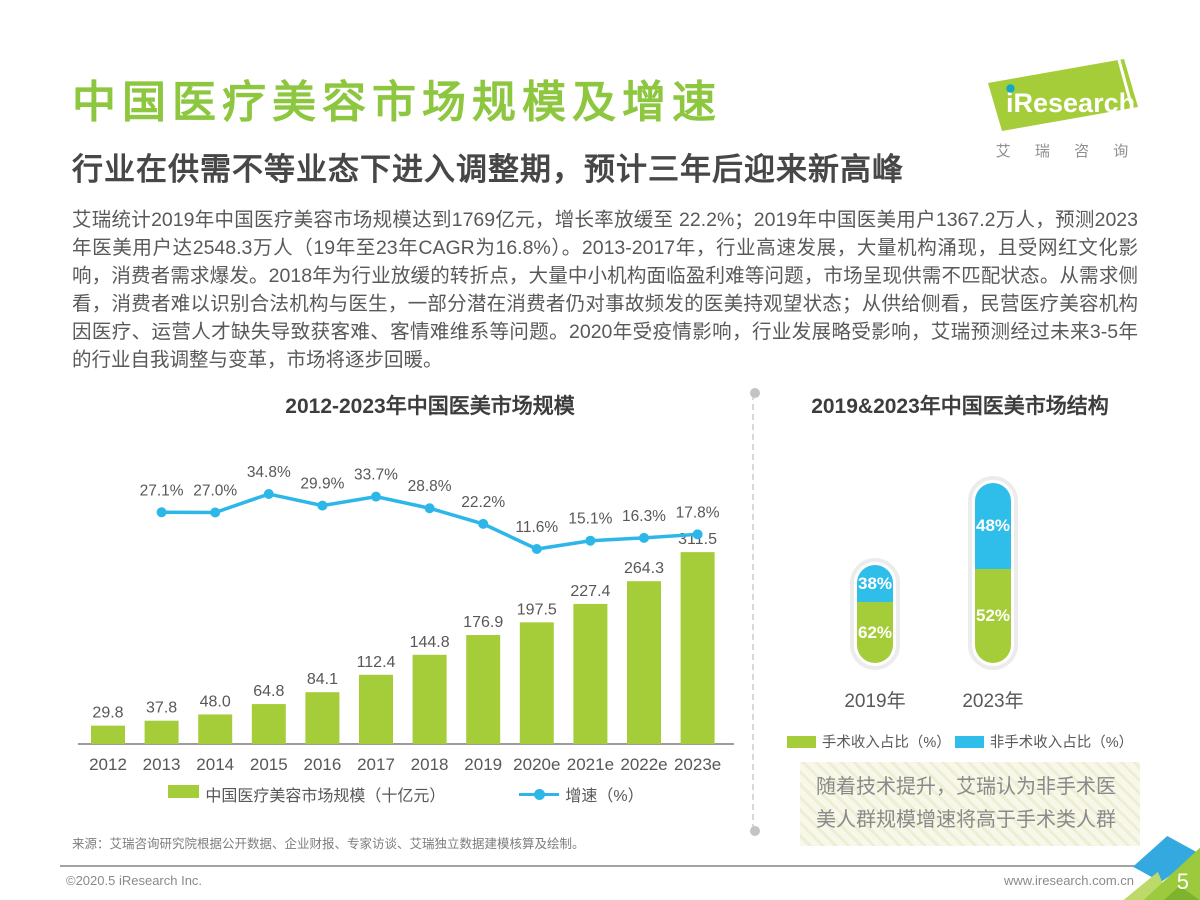  What do you see at coordinates (376, 662) in the screenshot?
I see `bar-value-label: 112.4` at bounding box center [376, 662].